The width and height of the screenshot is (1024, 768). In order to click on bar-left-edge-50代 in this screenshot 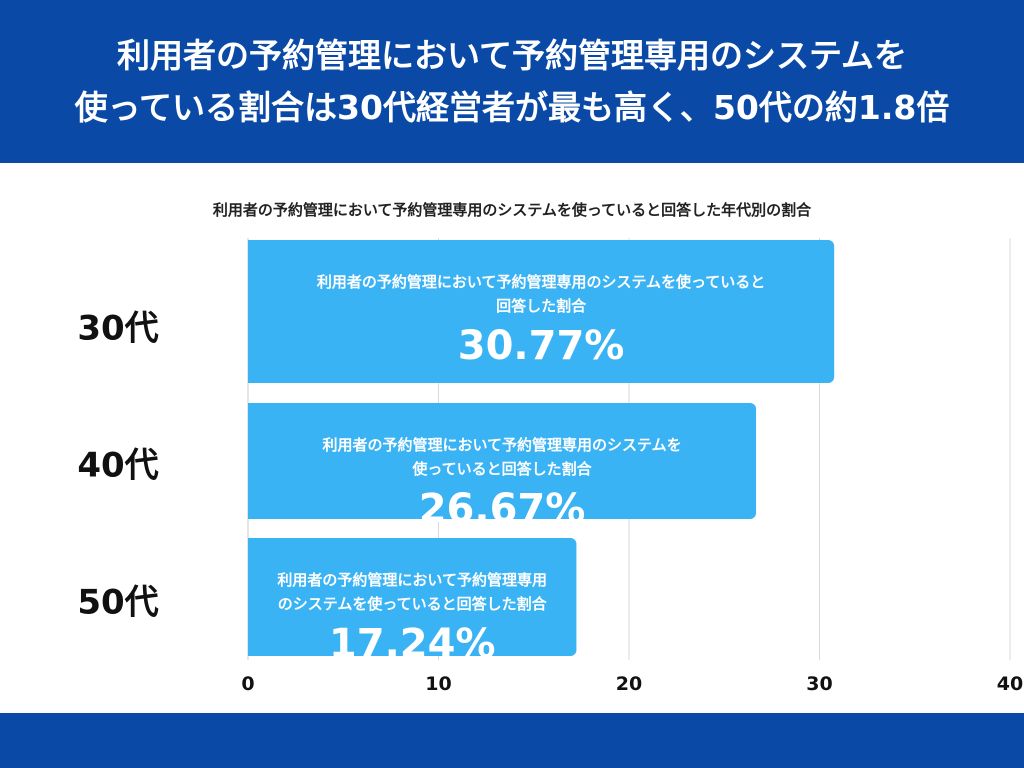, I will do `click(252, 597)`.